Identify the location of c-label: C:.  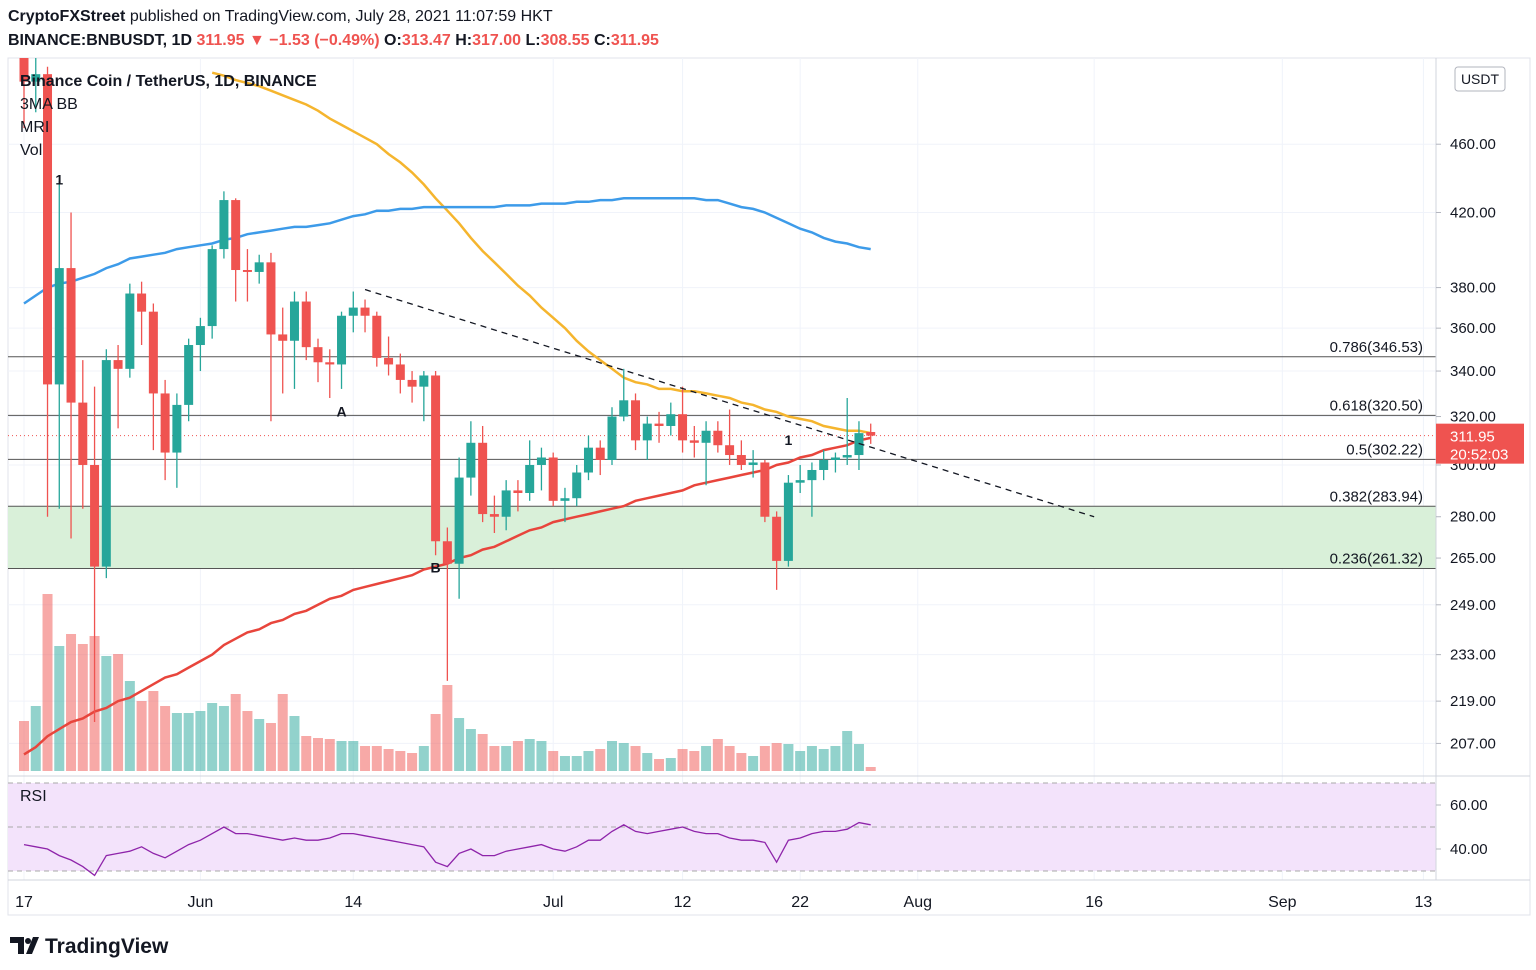
(602, 40).